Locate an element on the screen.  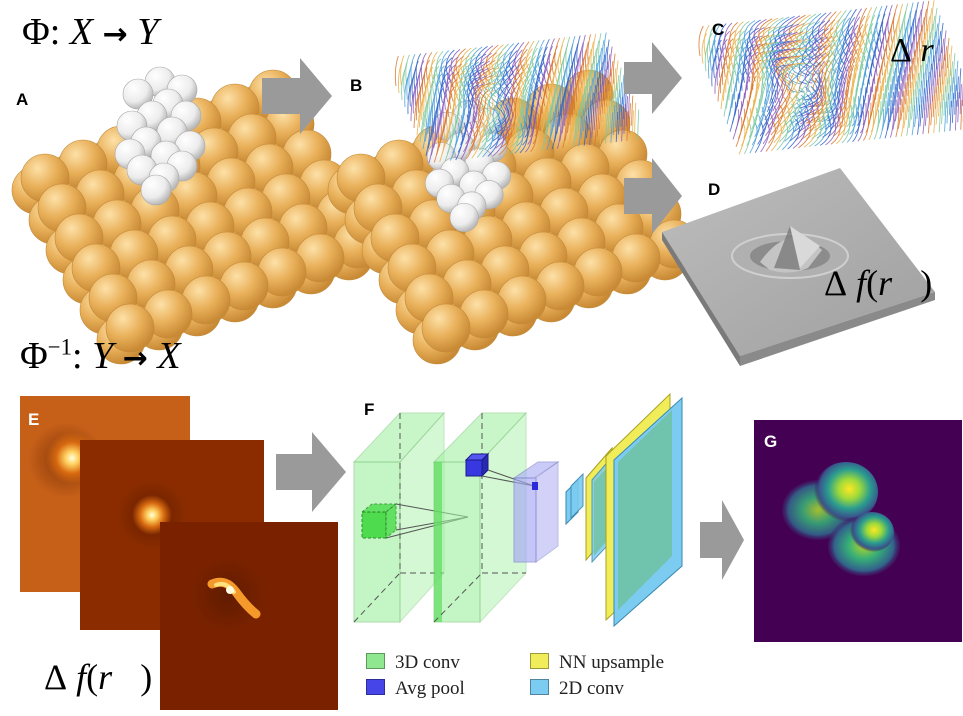
panel-label-g: G is located at coordinates (771, 441).